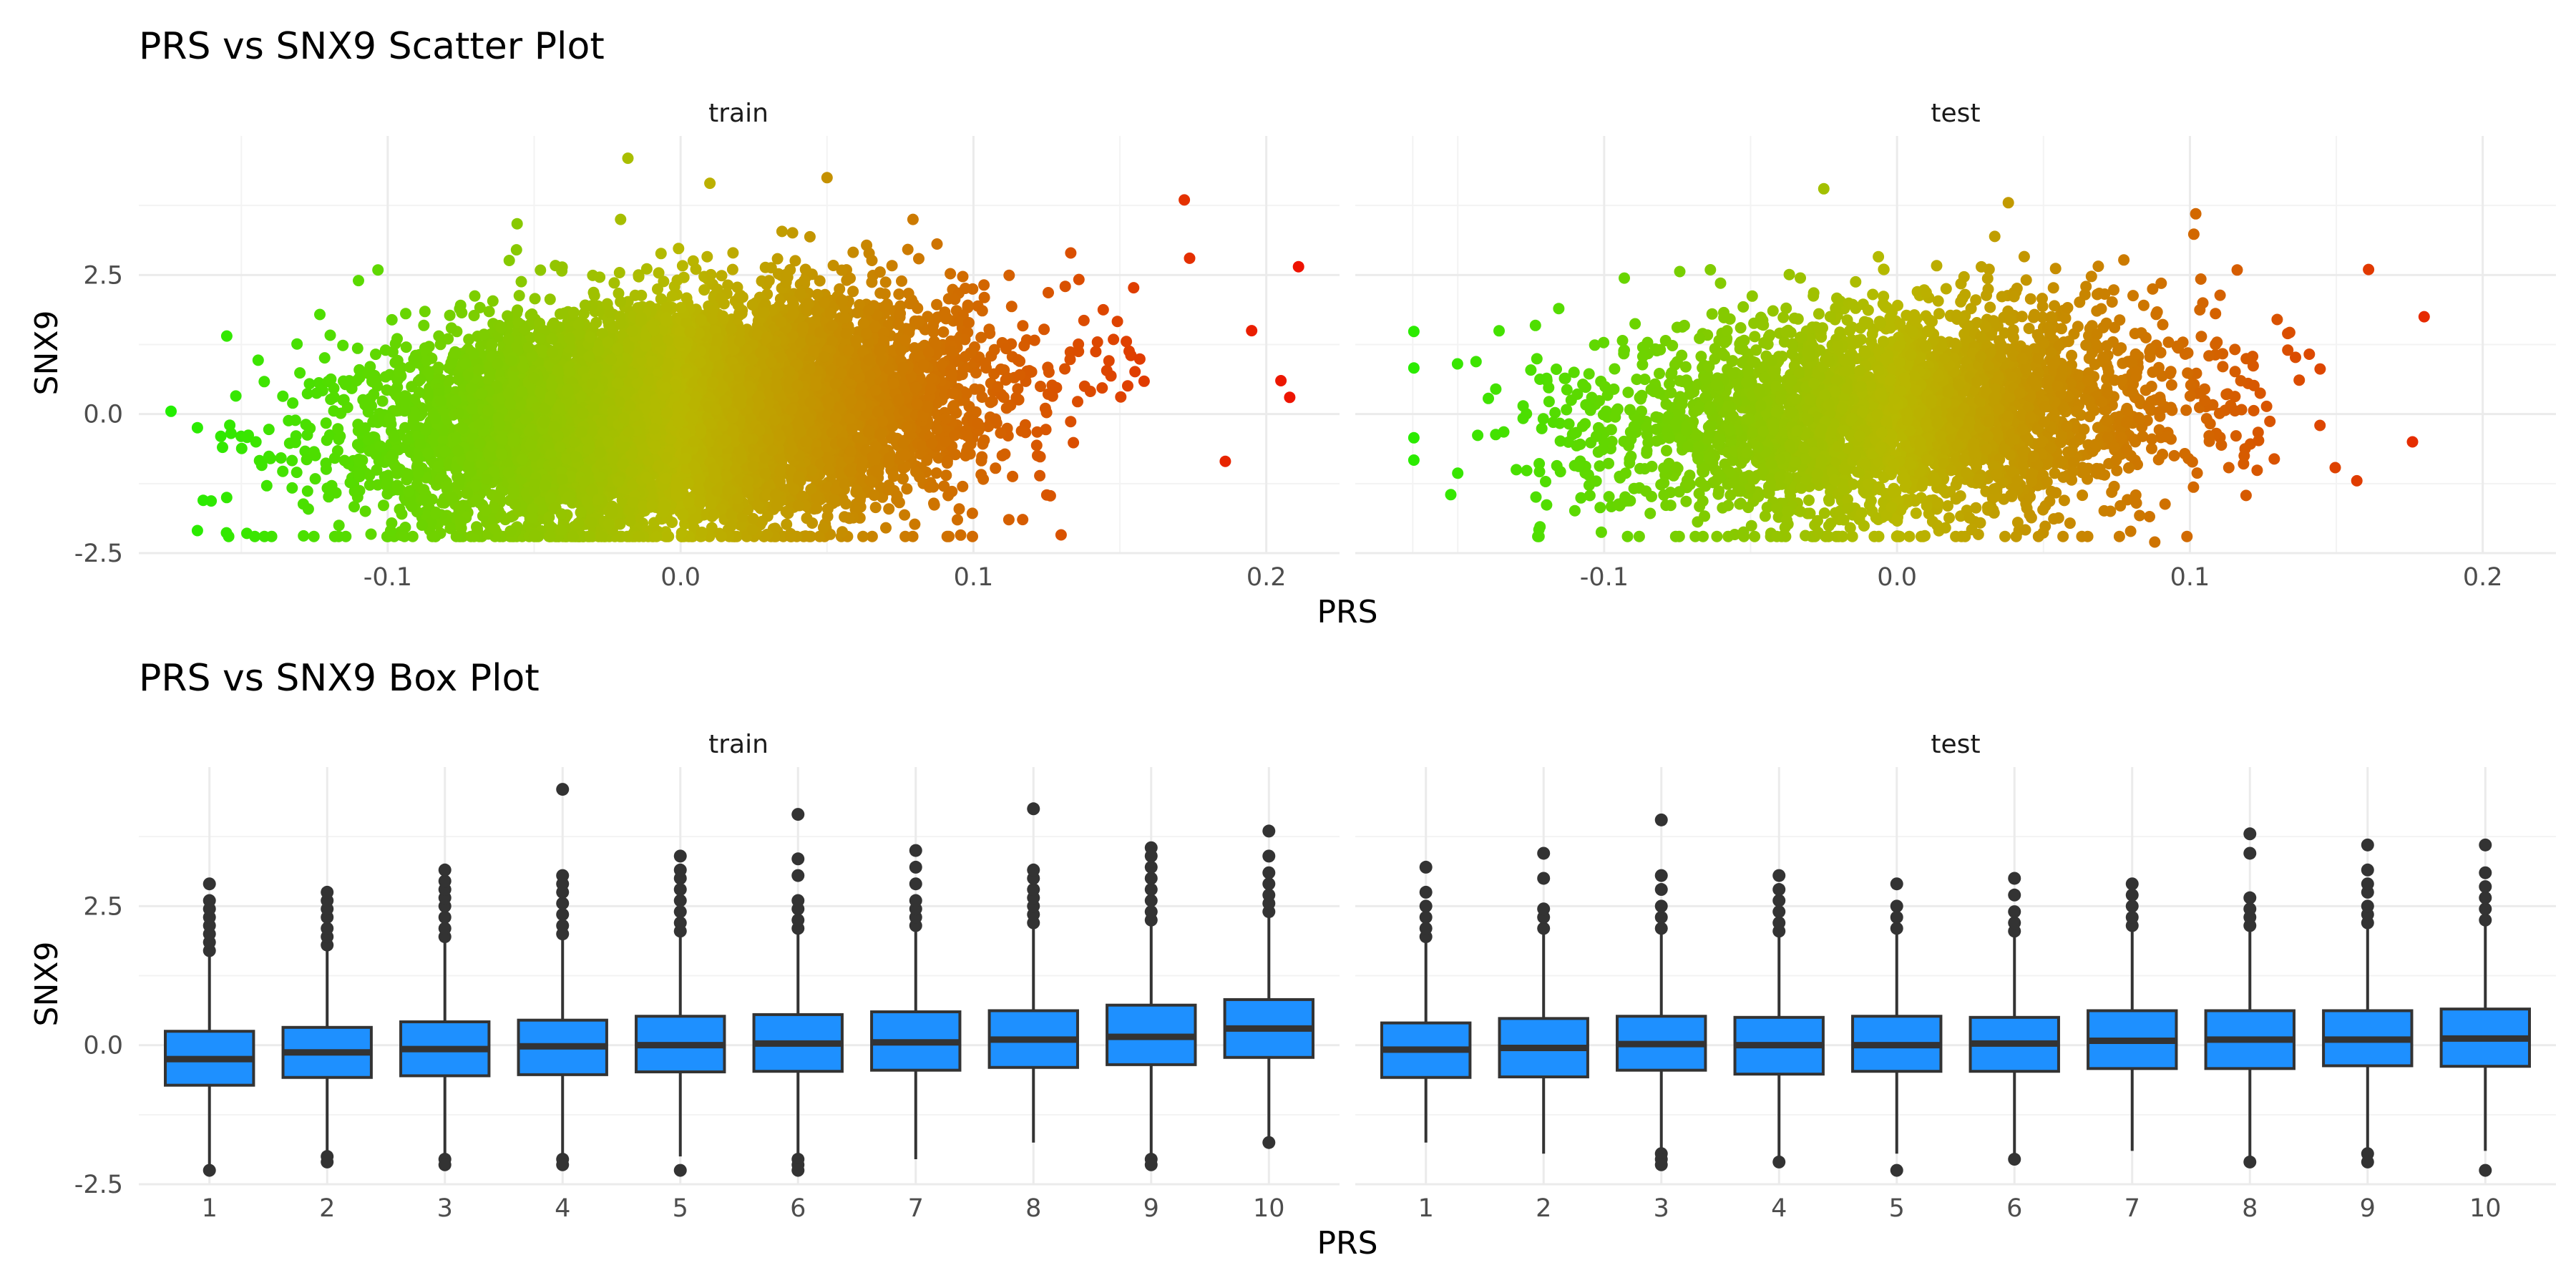 This screenshot has height=1288, width=2576. I want to click on x-tick-label: 0.1, so click(974, 577).